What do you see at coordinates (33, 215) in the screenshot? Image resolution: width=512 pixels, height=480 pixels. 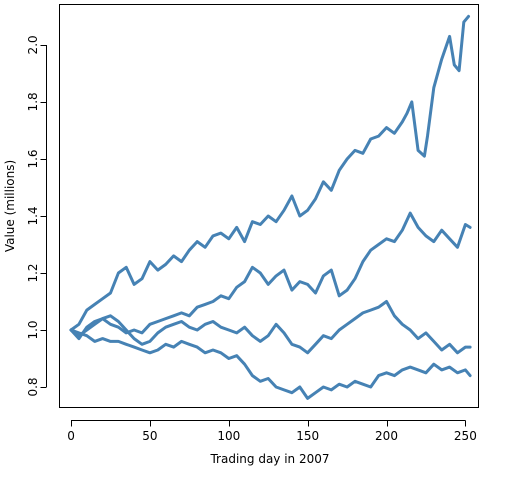 I see `y-tick-label: 1.4` at bounding box center [33, 215].